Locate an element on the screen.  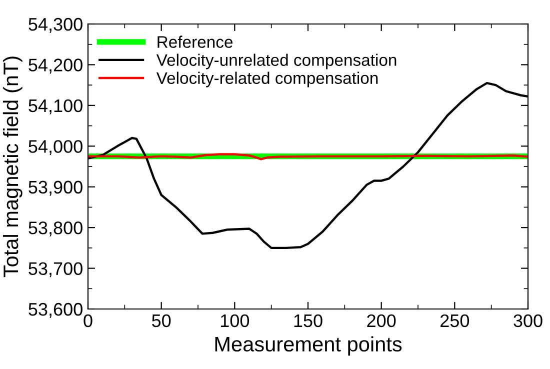
x-tick-label: 150 is located at coordinates (308, 321).